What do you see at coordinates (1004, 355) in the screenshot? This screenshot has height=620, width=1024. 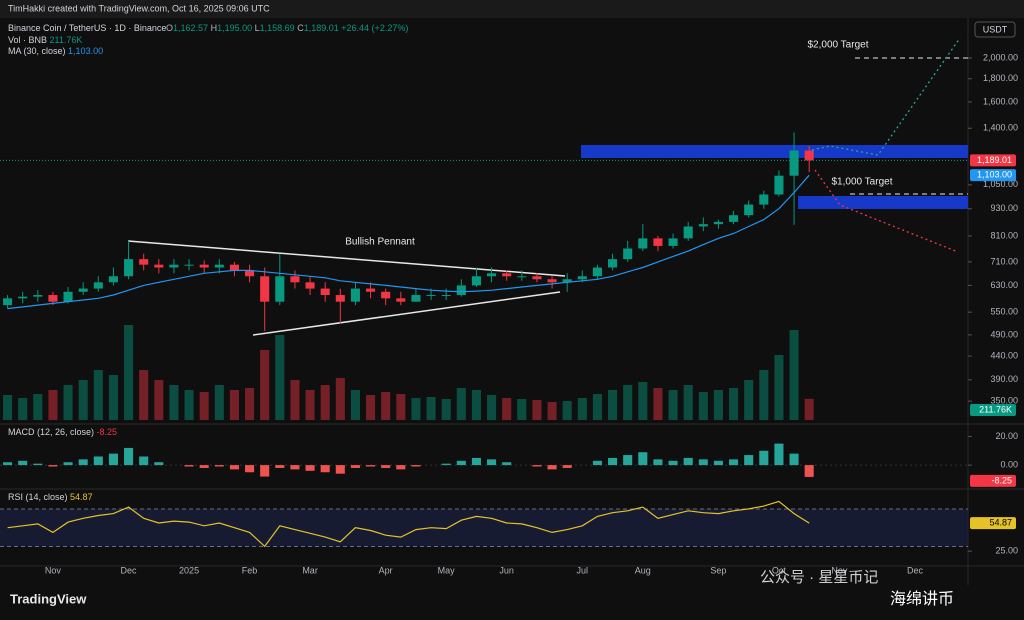 I see `y-tick-label: 440.00` at bounding box center [1004, 355].